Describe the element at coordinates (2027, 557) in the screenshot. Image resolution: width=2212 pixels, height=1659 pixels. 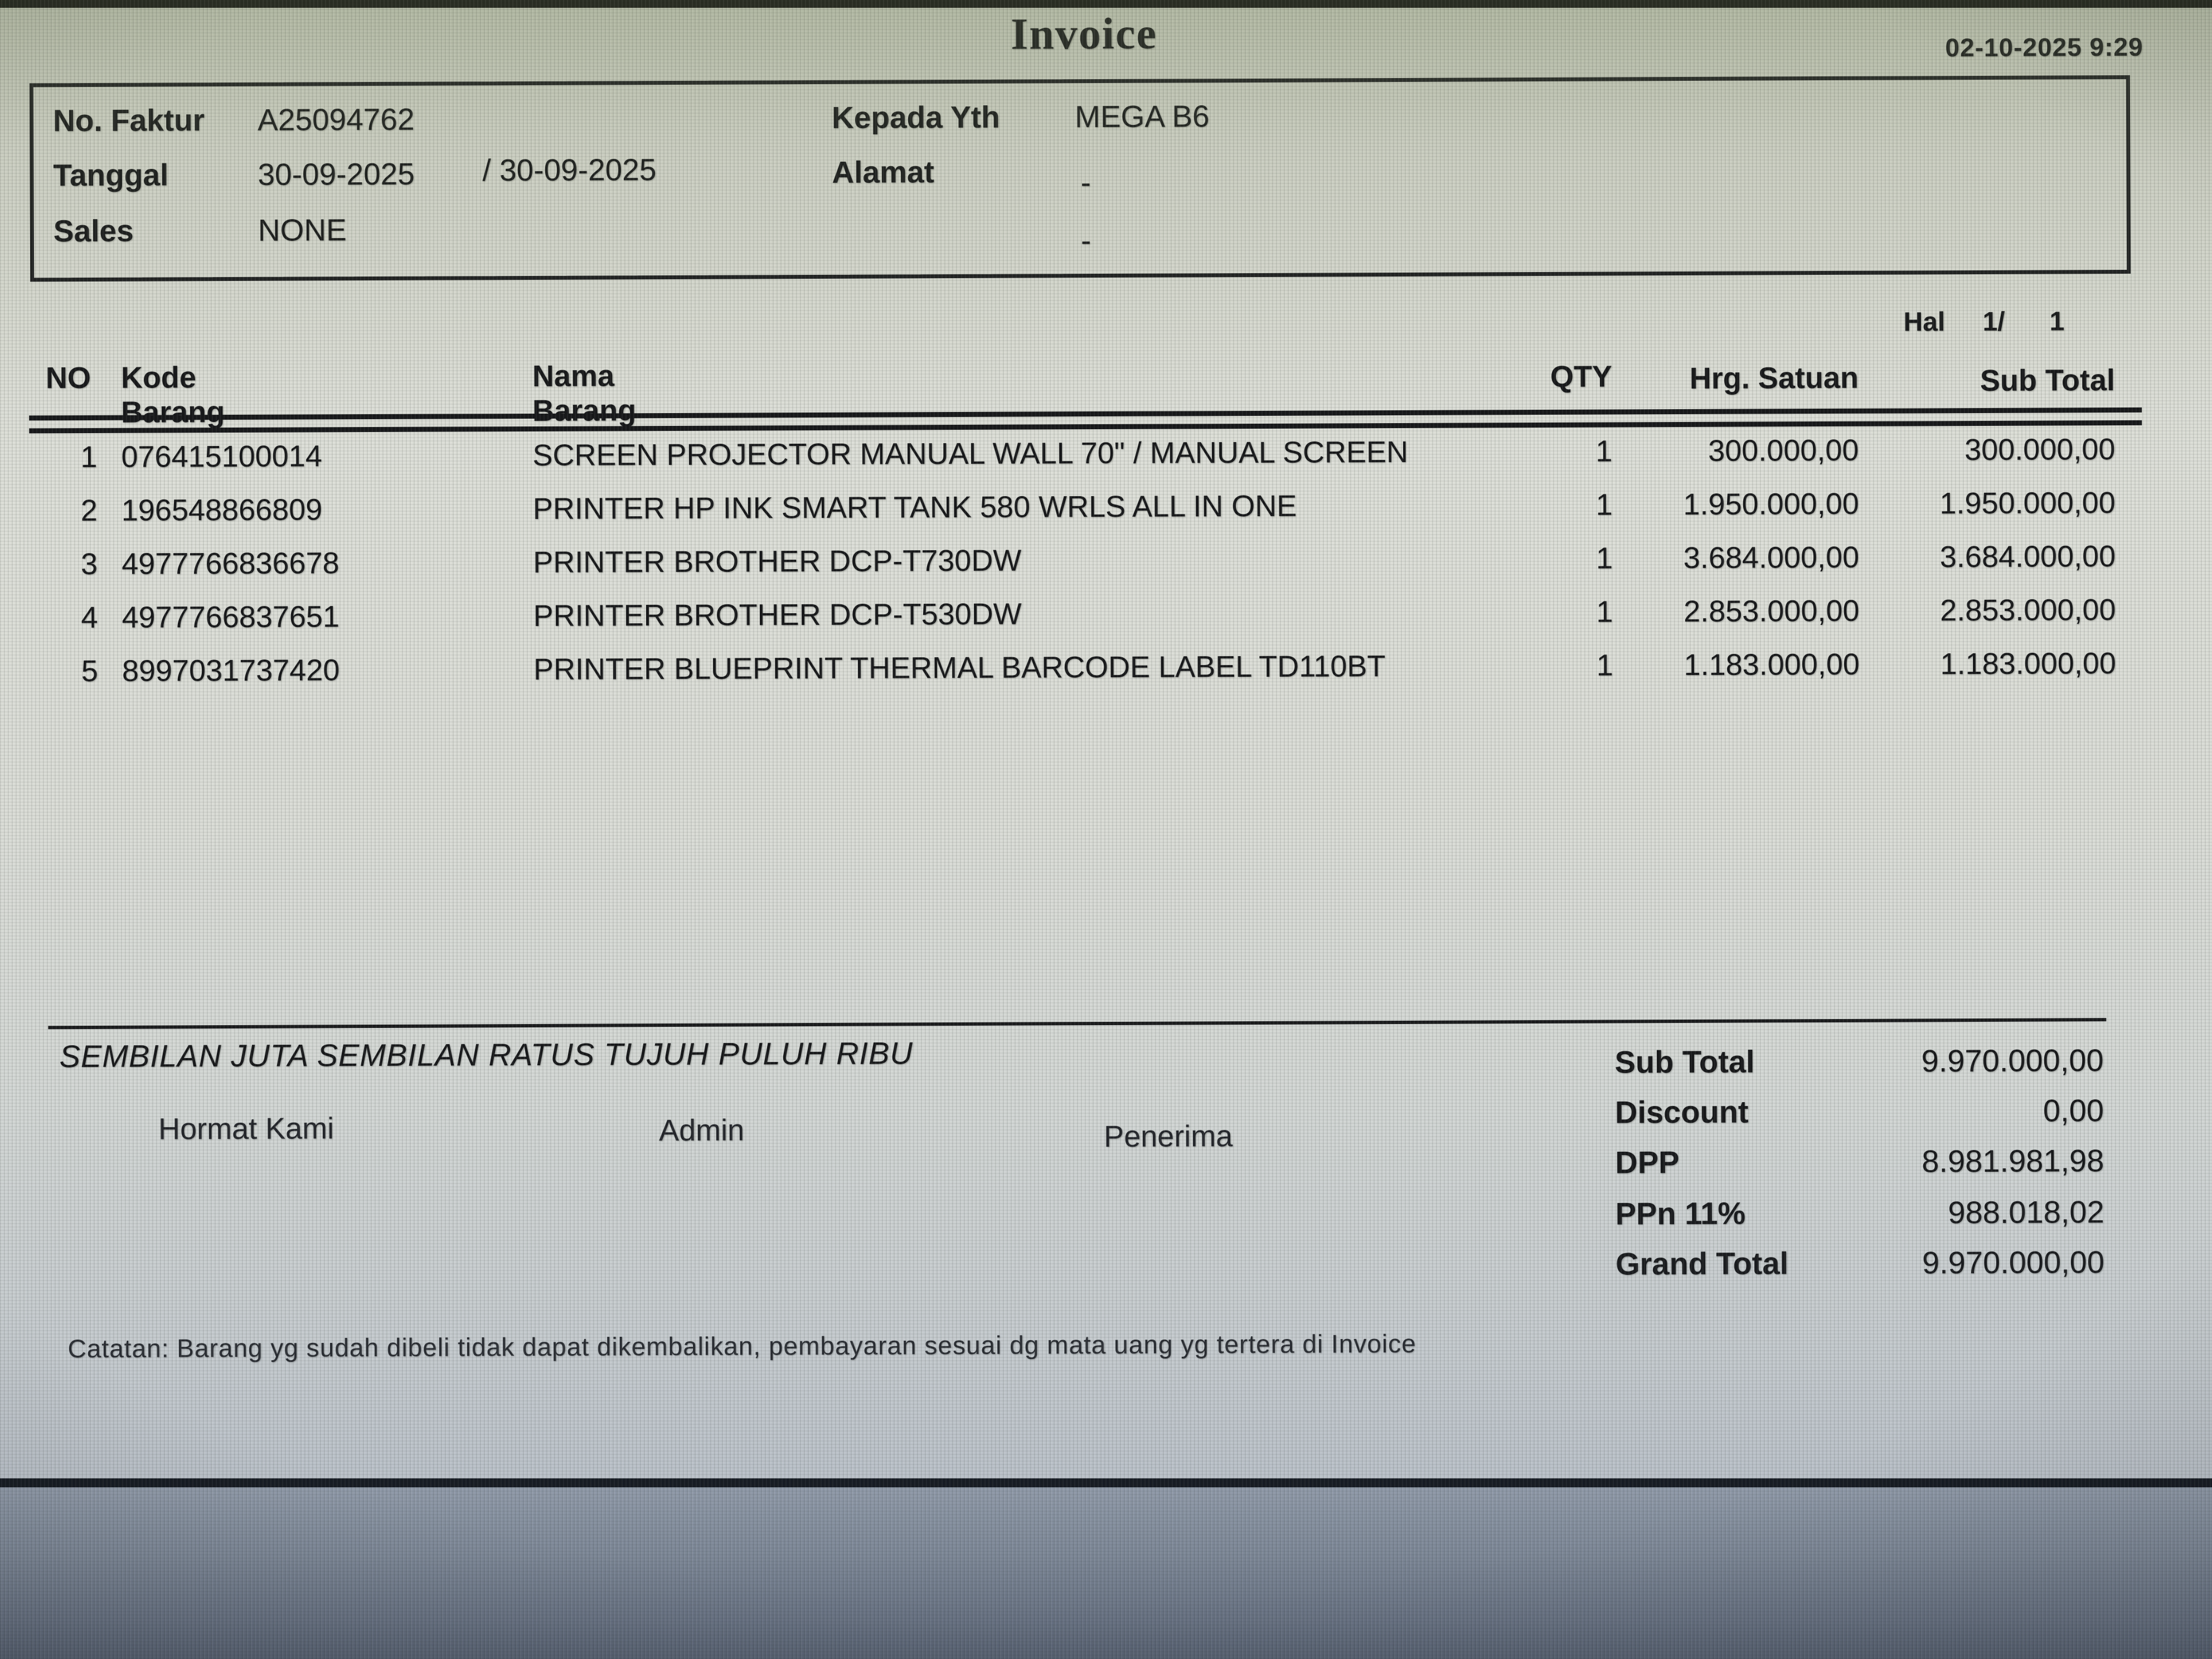
I see `item-subtotal: 3.684.000,00` at that location.